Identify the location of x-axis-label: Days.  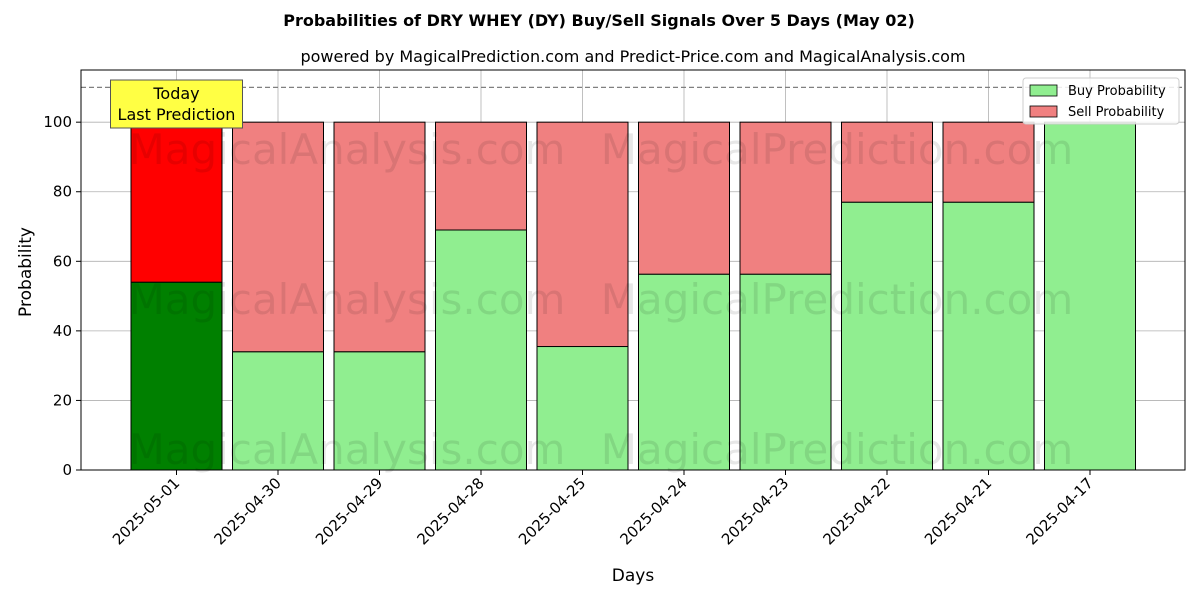
(633, 576).